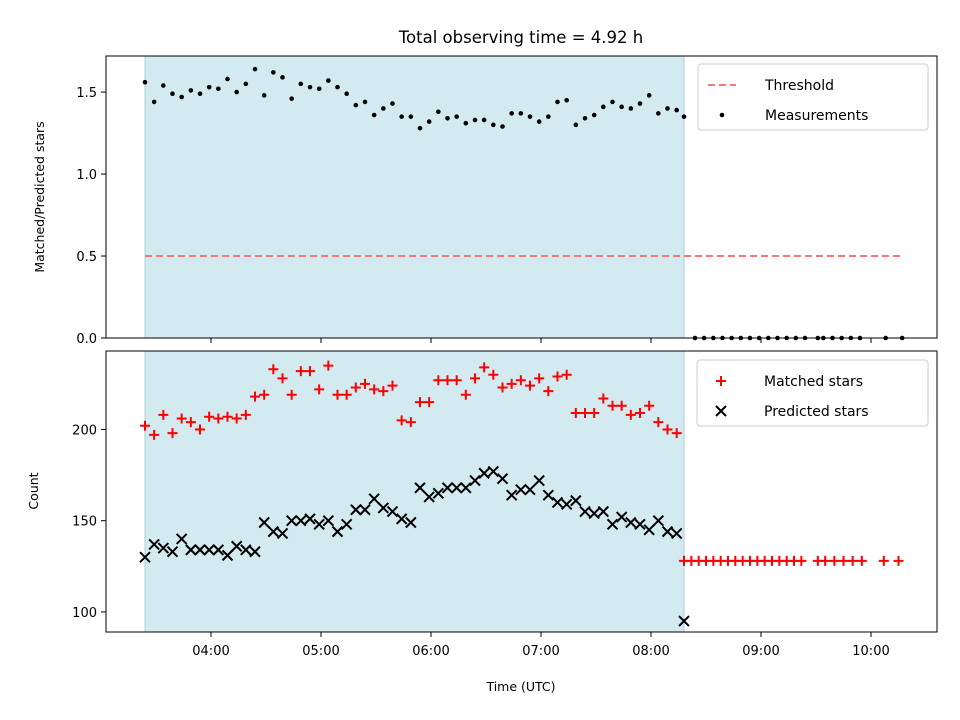 The width and height of the screenshot is (960, 720). Describe the element at coordinates (430, 651) in the screenshot. I see `x-tick-label: 06:00` at that location.